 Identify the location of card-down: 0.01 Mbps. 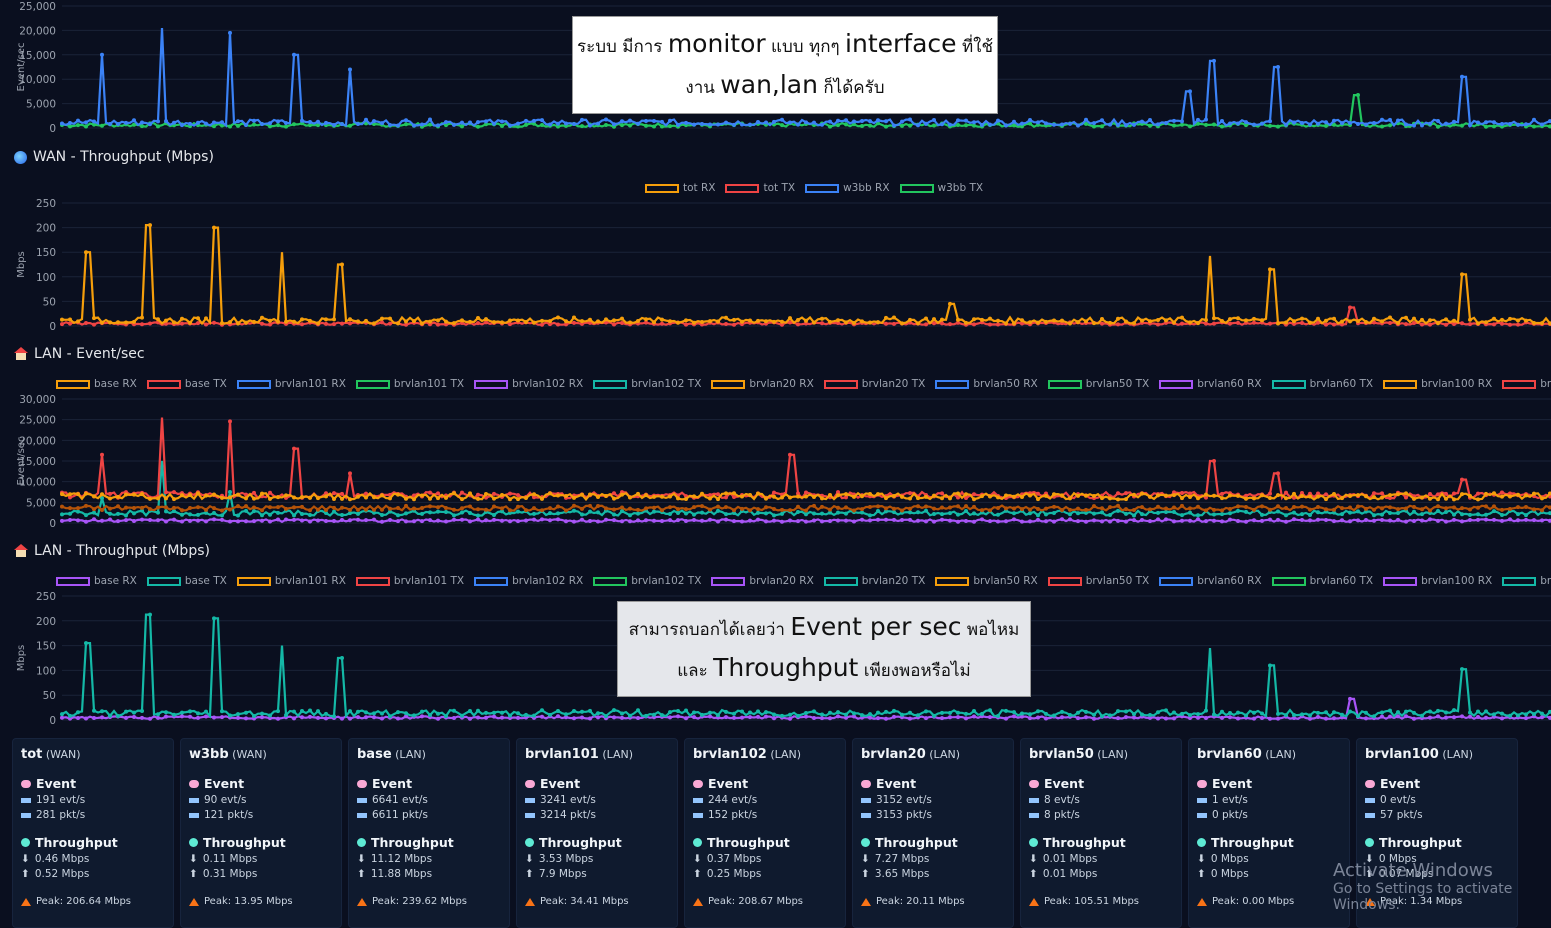
(1070, 859).